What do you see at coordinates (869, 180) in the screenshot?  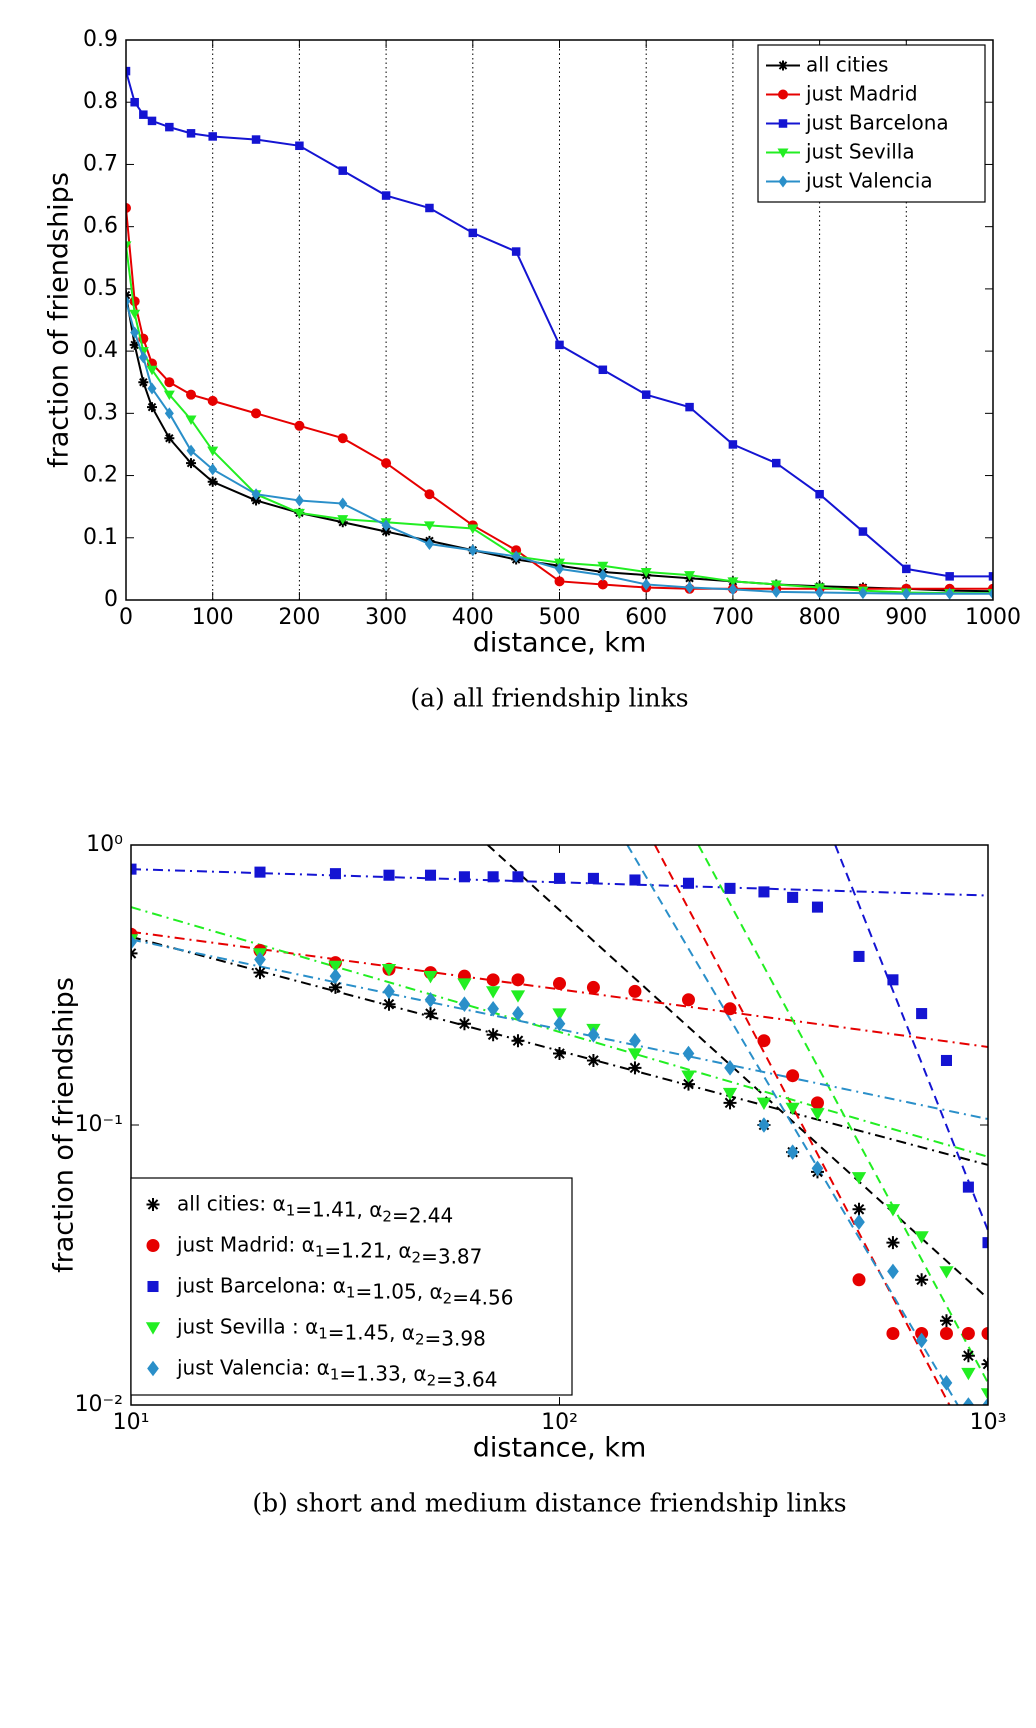 I see `legend-label: just Valencia` at bounding box center [869, 180].